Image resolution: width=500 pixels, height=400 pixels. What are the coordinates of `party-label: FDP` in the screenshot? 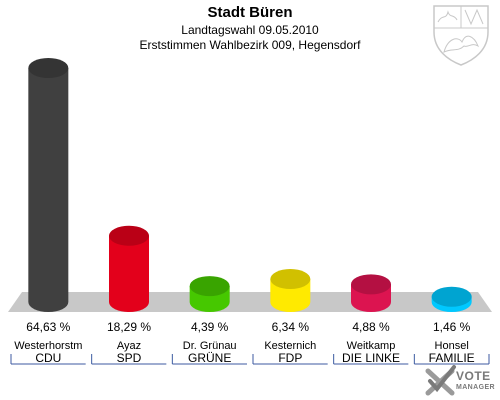 It's located at (290, 358).